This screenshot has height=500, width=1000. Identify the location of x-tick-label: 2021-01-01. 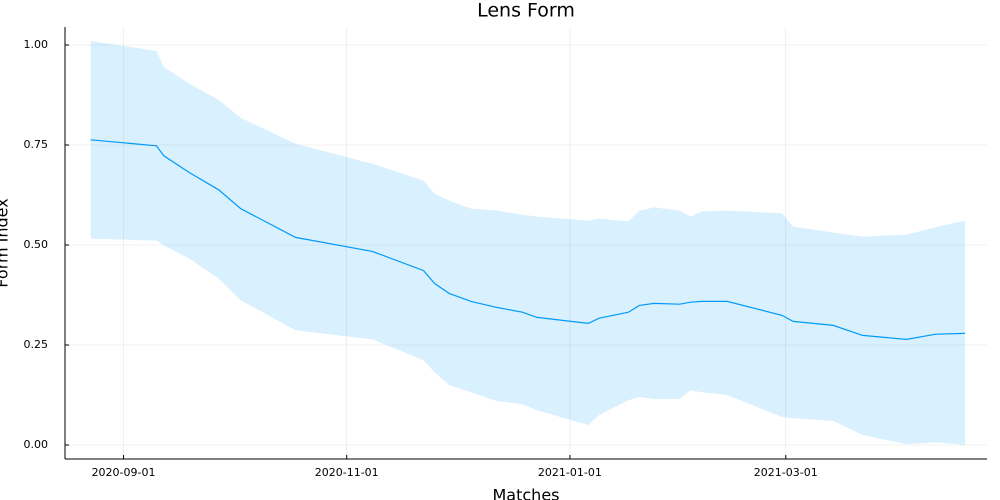
(570, 472).